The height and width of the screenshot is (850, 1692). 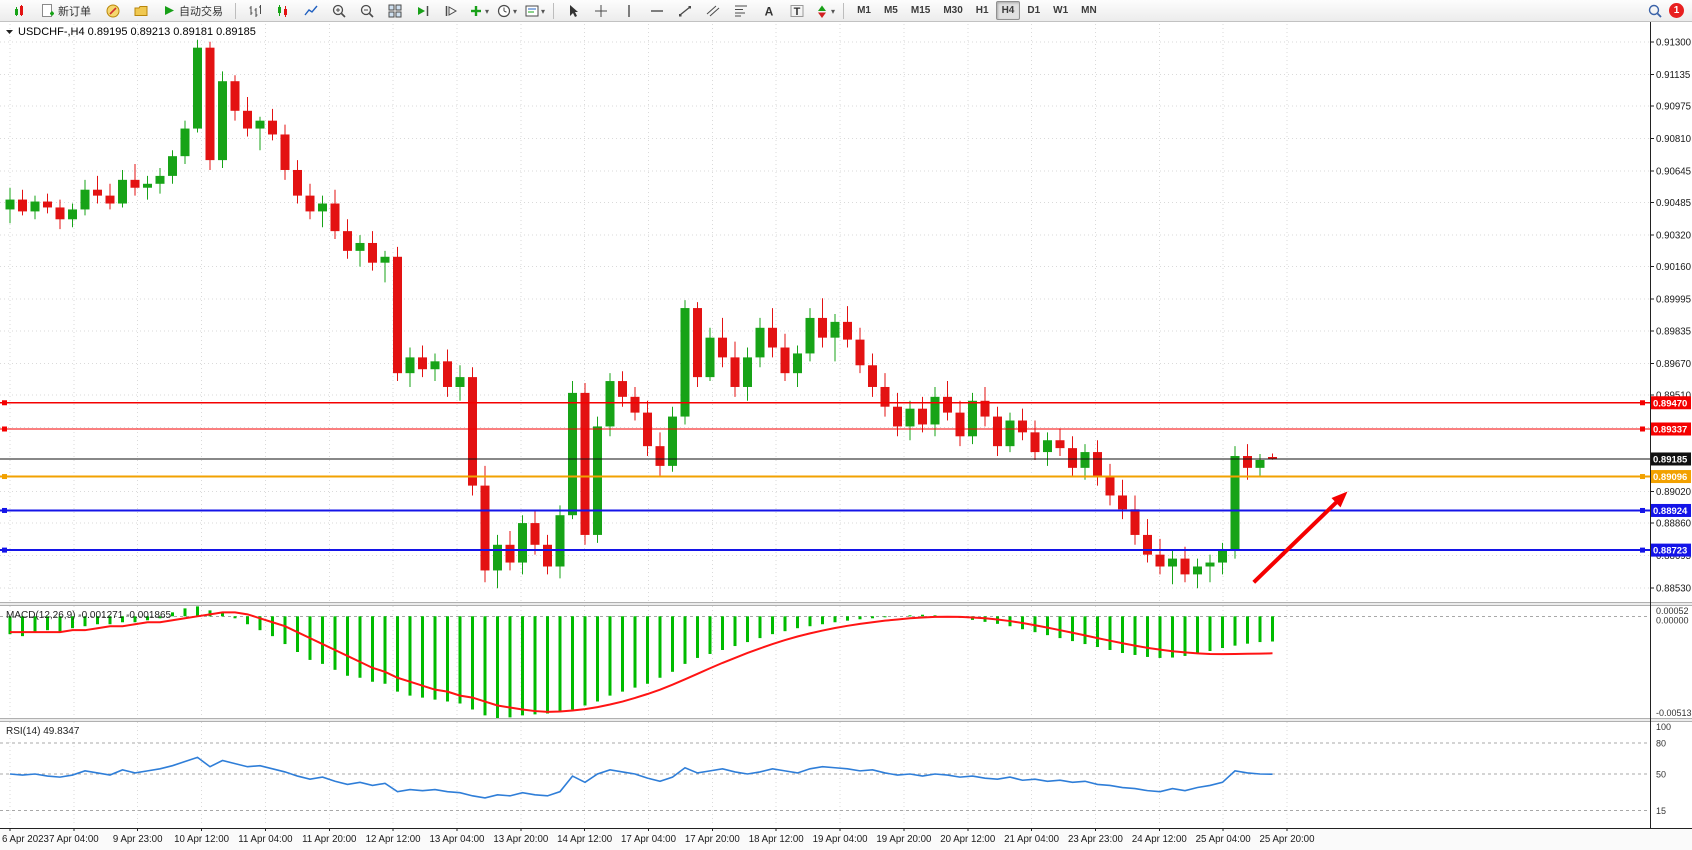 I want to click on zoom-out-icon, so click(x=367, y=11).